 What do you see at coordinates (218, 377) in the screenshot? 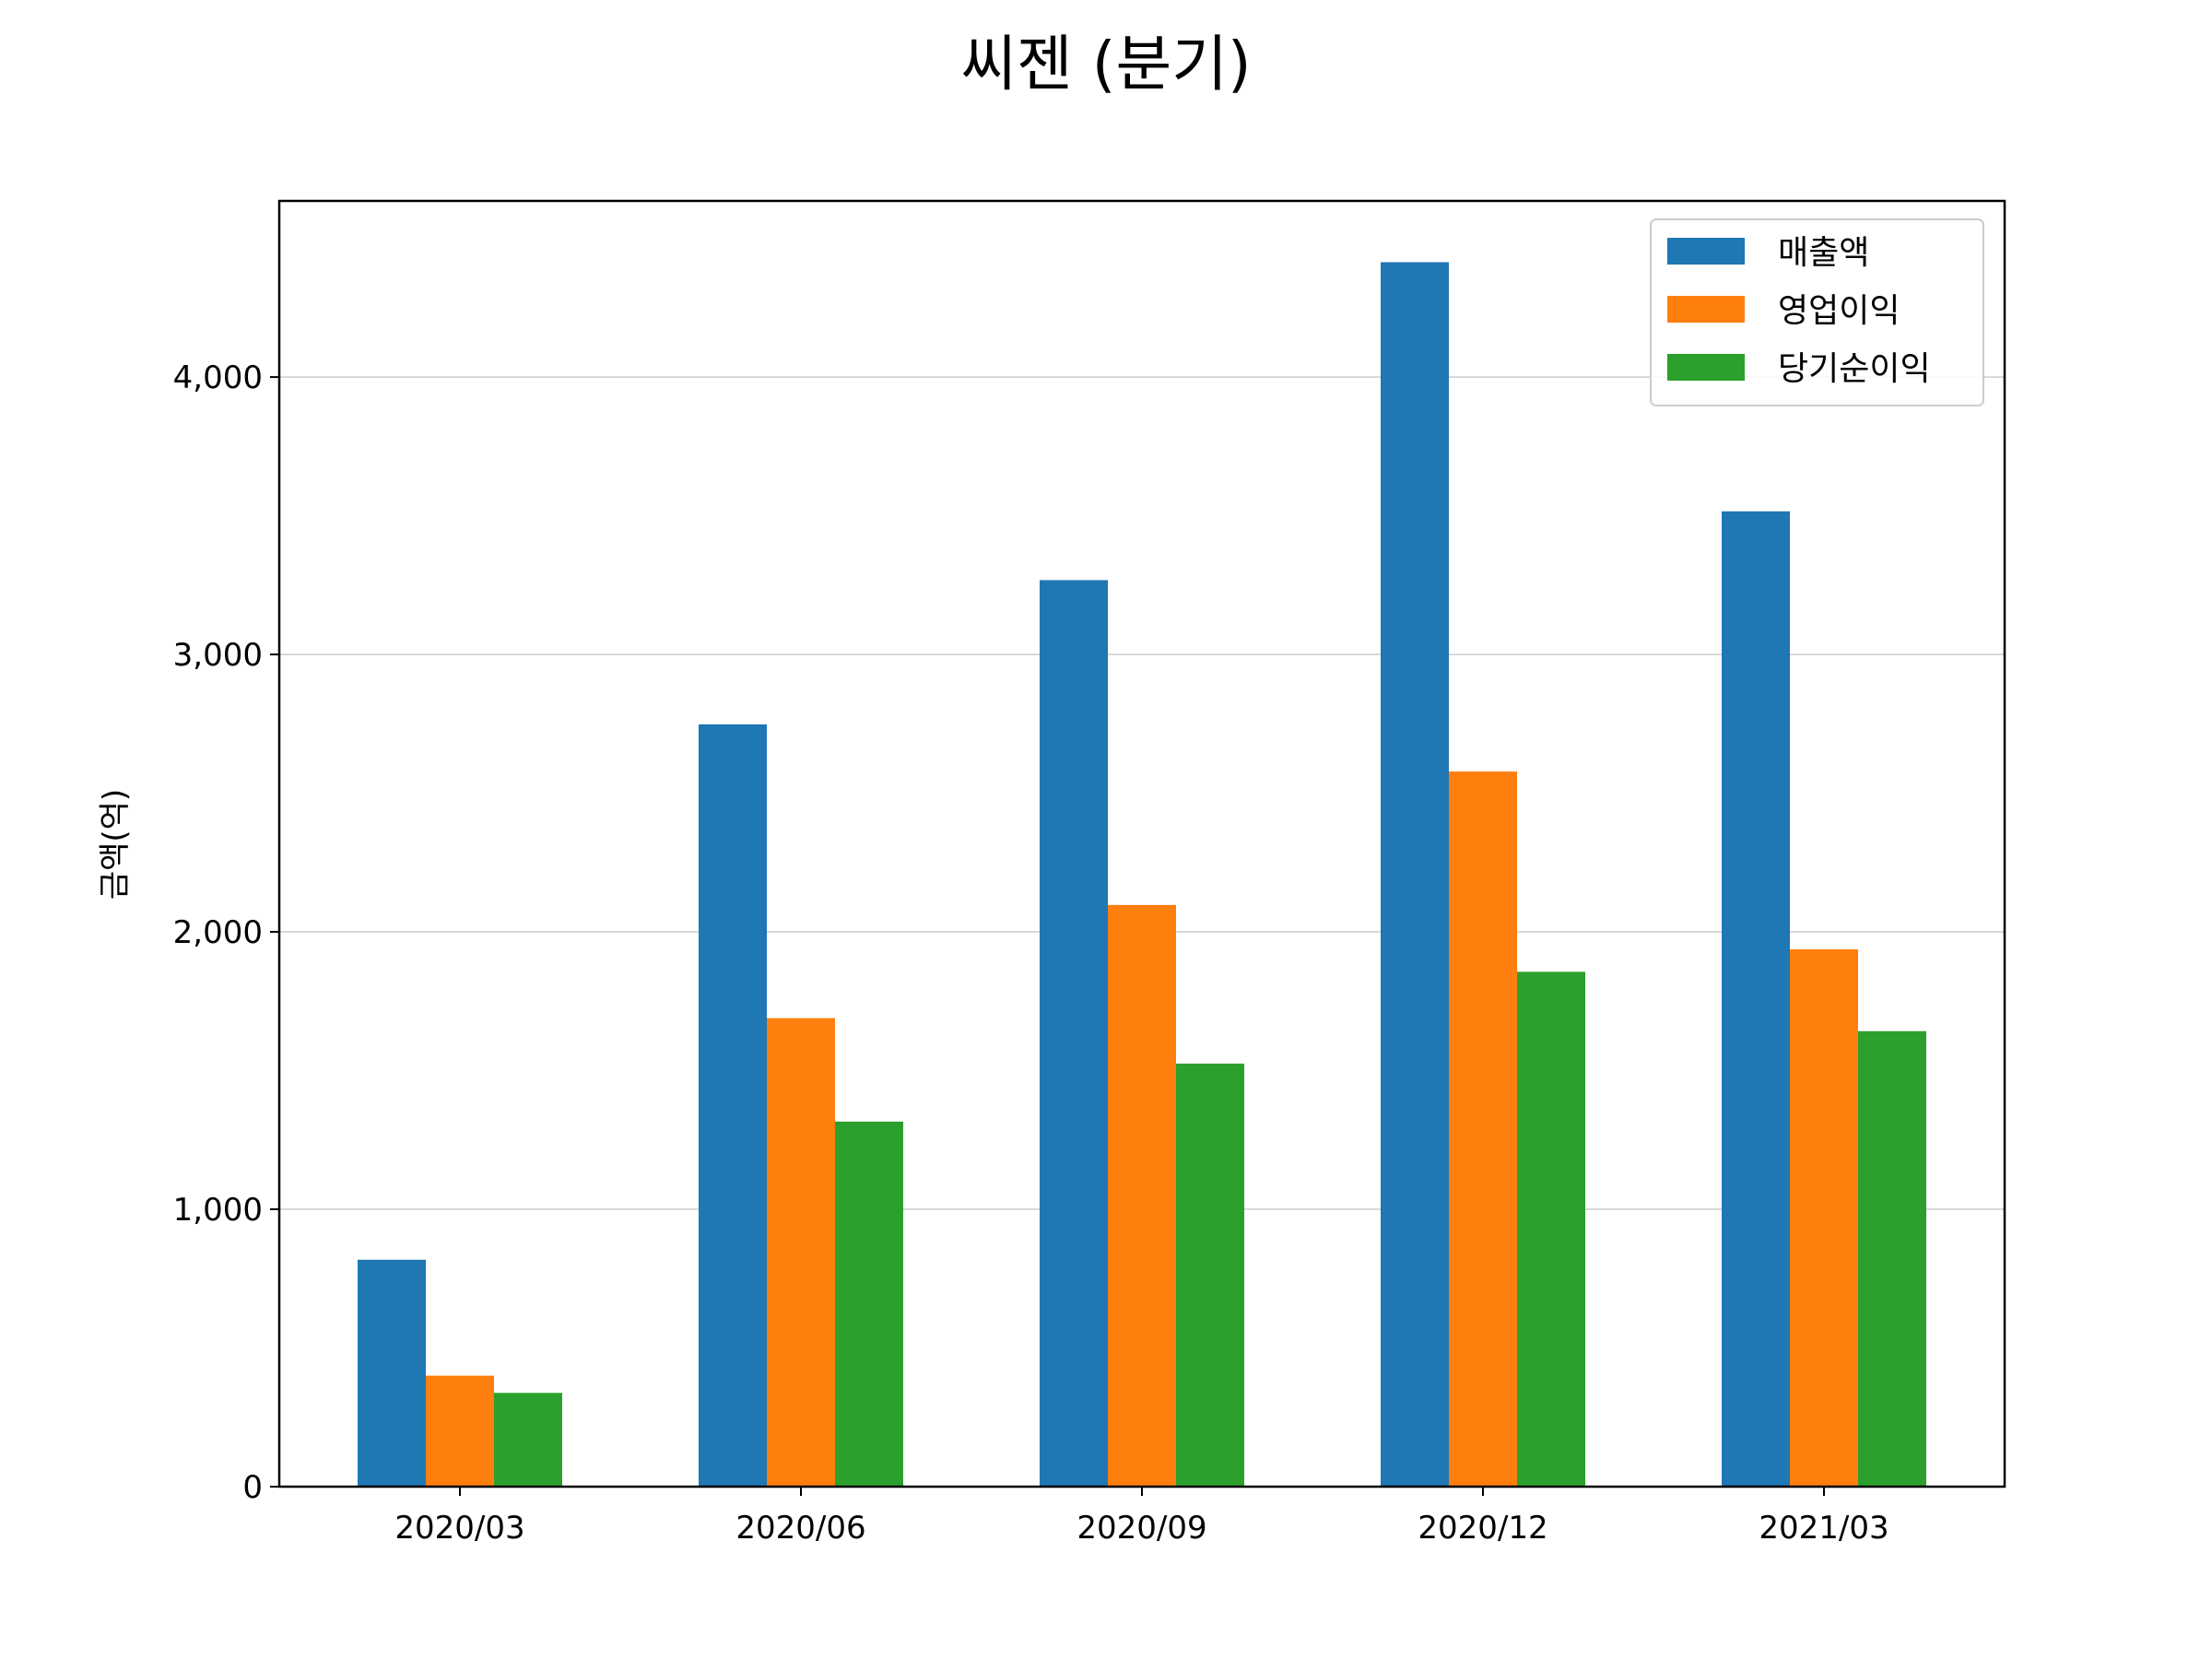
I see `y-tick-label: 4,000` at bounding box center [218, 377].